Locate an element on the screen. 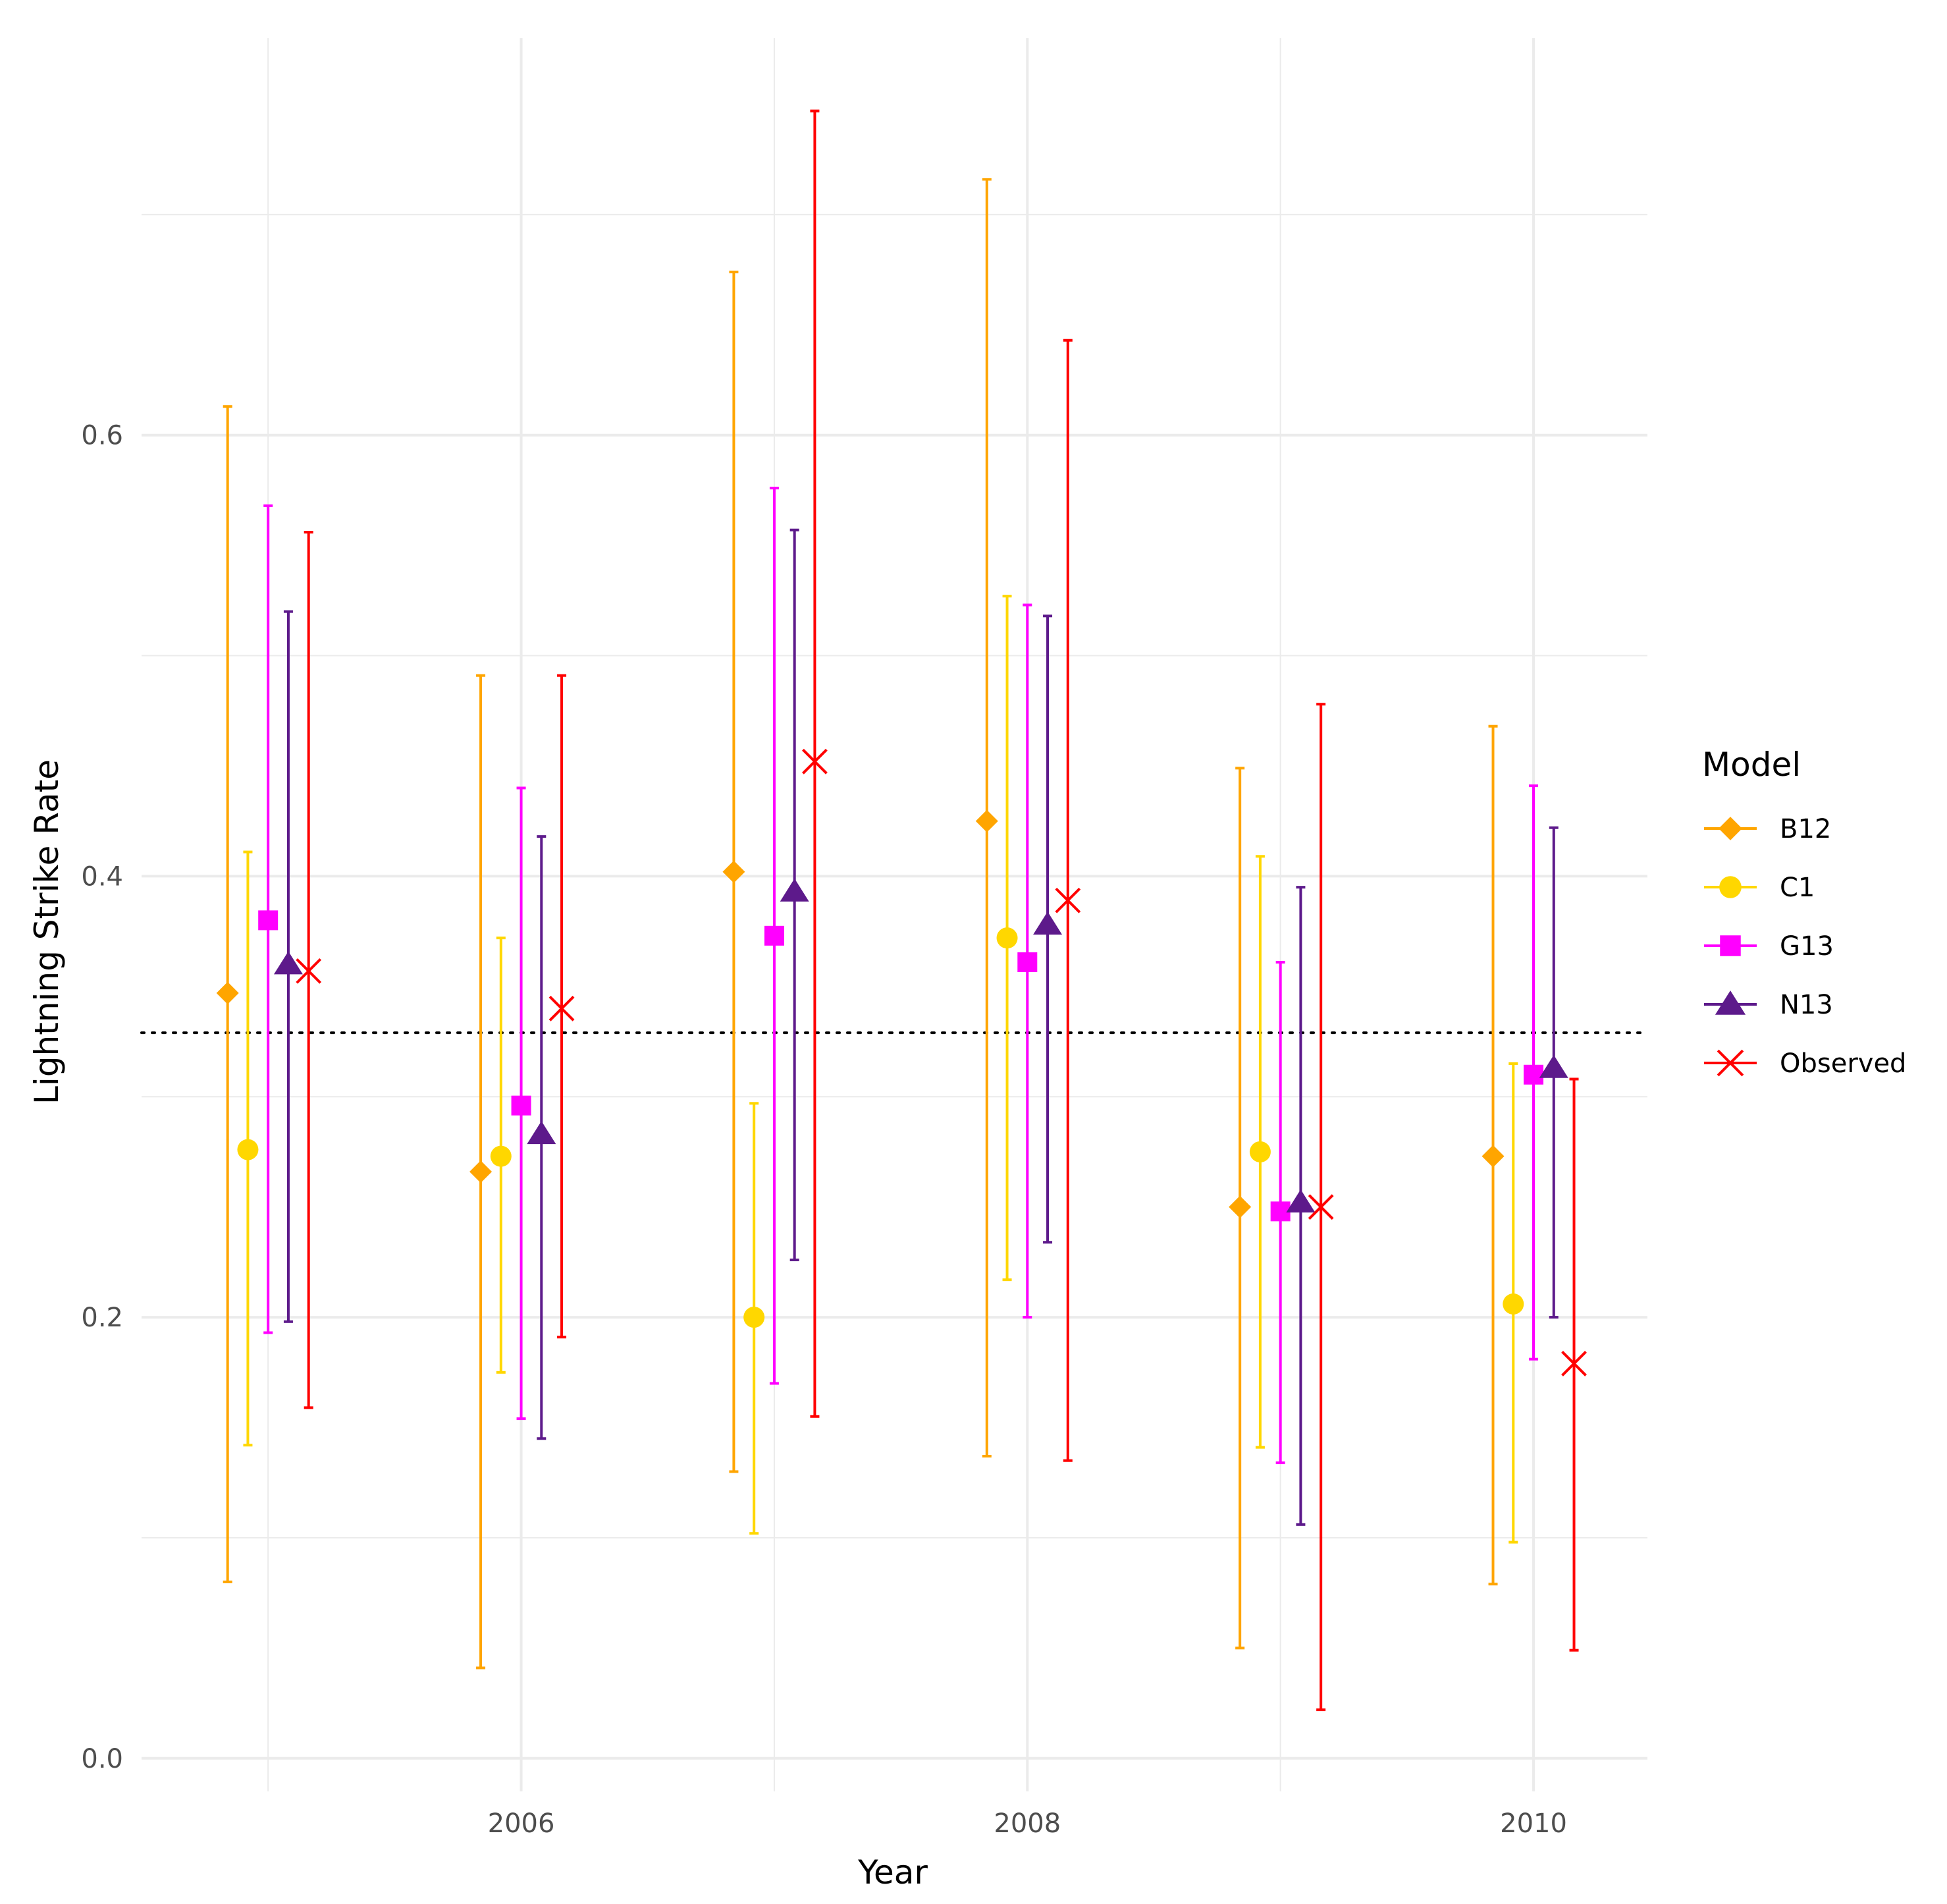 The height and width of the screenshot is (1904, 1947). point-g13-2010 is located at coordinates (1534, 1074).